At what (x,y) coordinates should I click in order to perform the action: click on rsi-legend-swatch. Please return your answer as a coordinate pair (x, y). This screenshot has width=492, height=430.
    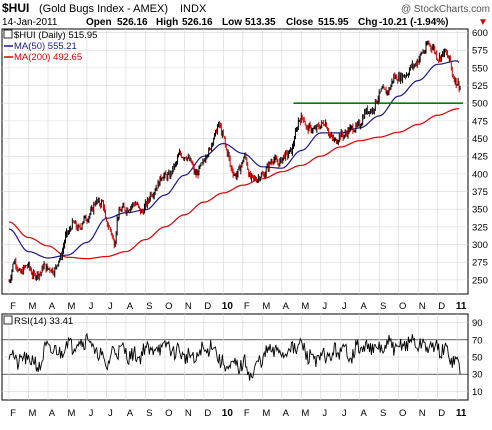
    Looking at the image, I should click on (8, 320).